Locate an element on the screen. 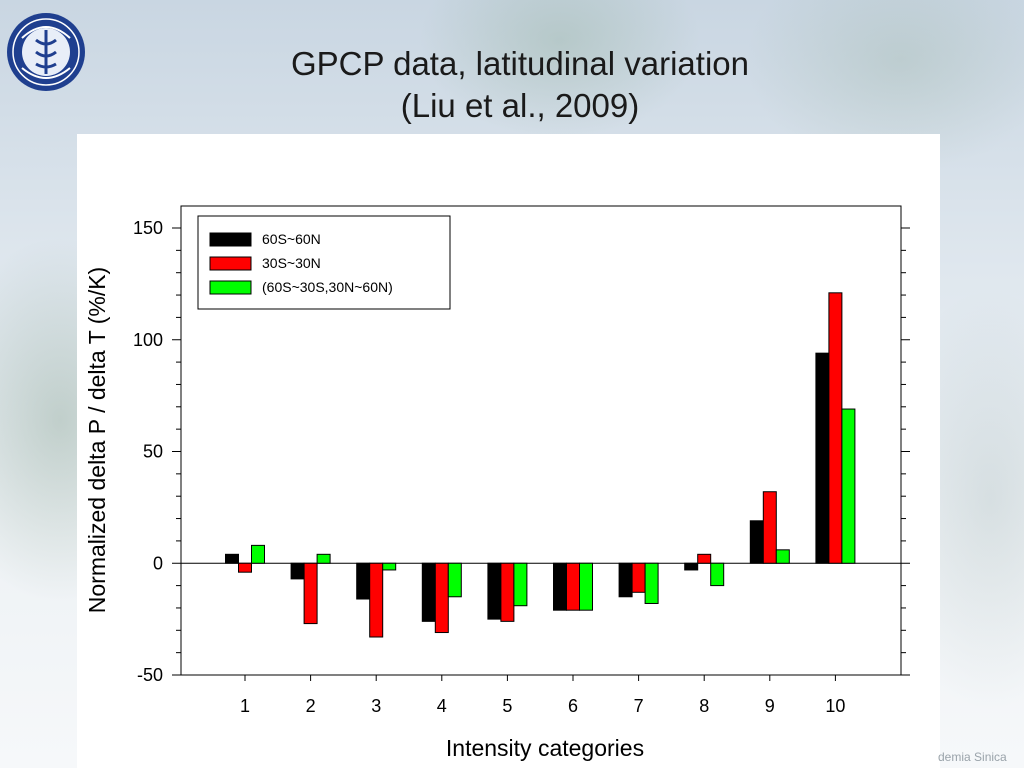 Image resolution: width=1024 pixels, height=768 pixels. x-tick-label: 7 is located at coordinates (639, 706).